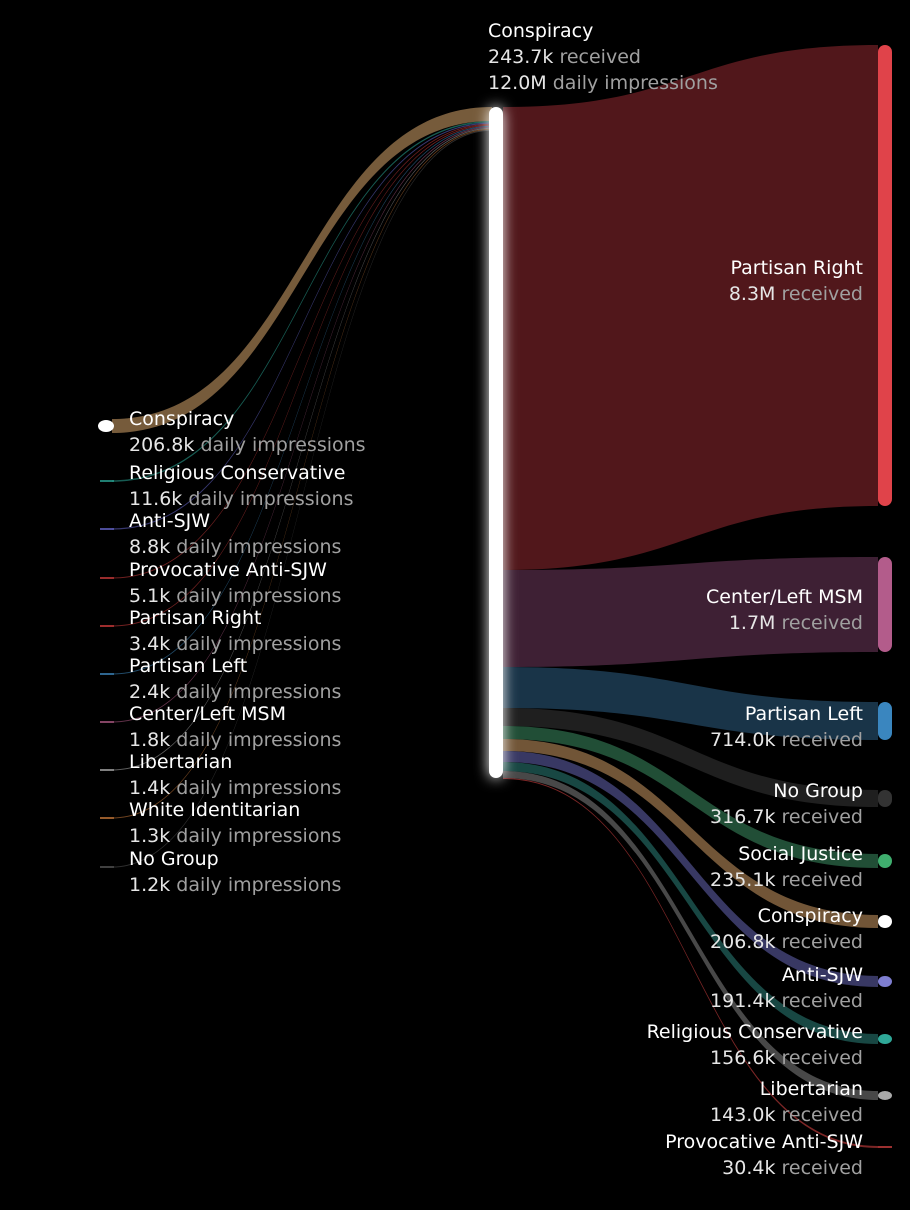 Image resolution: width=910 pixels, height=1210 pixels. I want to click on center-node-conspiracy, so click(496, 442).